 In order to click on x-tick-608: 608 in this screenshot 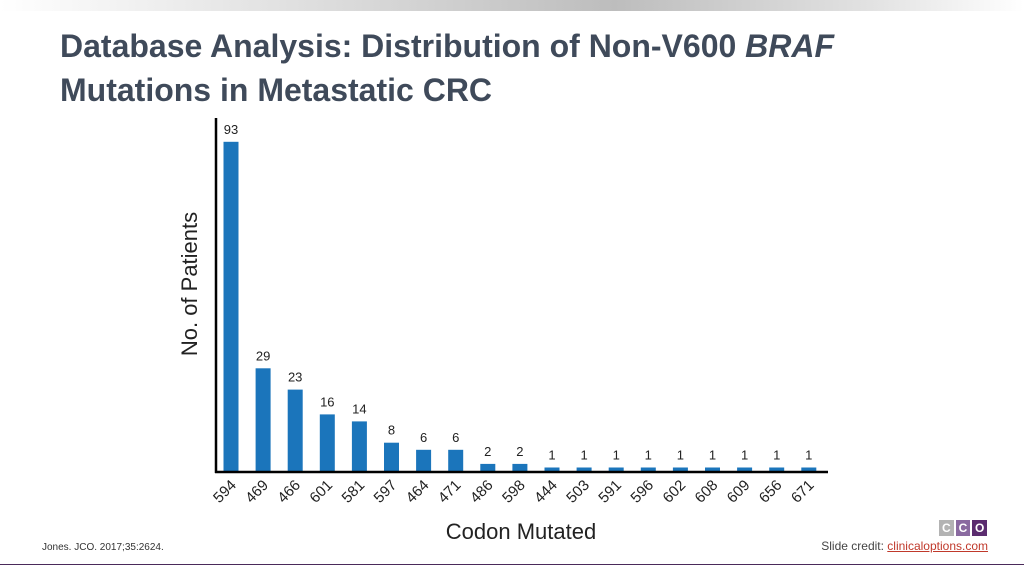, I will do `click(707, 492)`.